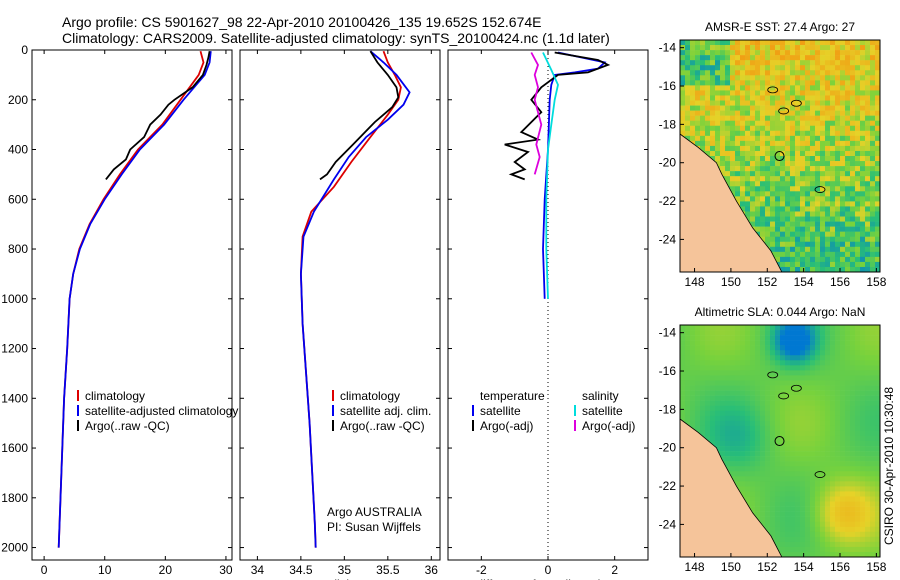 This screenshot has width=900, height=580. What do you see at coordinates (105, 570) in the screenshot?
I see `temperature-xtick-label: 10` at bounding box center [105, 570].